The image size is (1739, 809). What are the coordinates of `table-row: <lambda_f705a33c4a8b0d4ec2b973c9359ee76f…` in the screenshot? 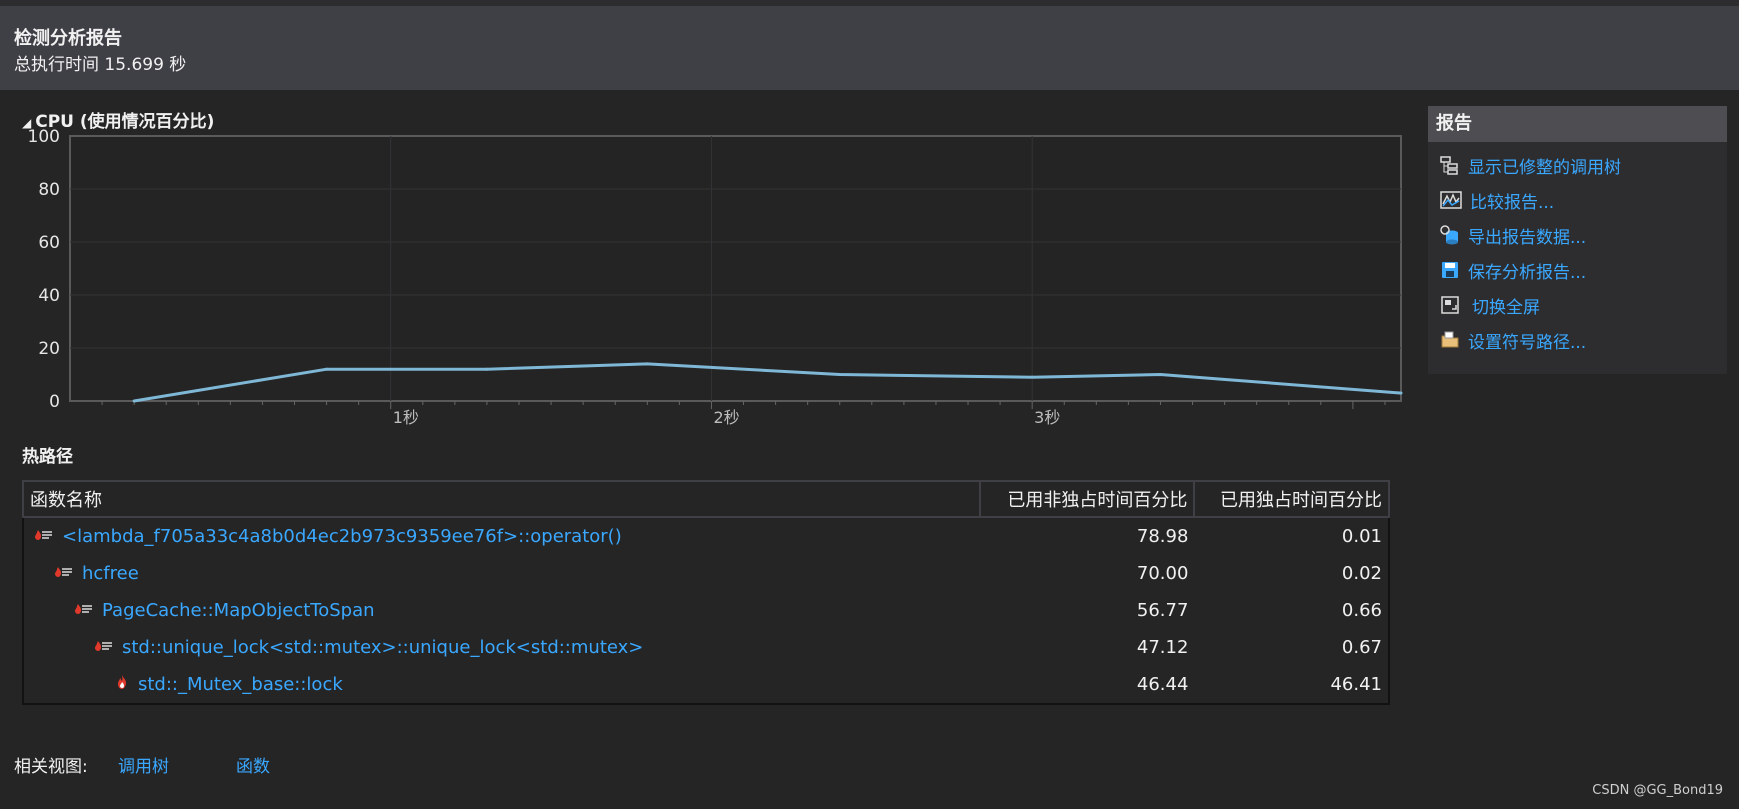 It's located at (706, 536).